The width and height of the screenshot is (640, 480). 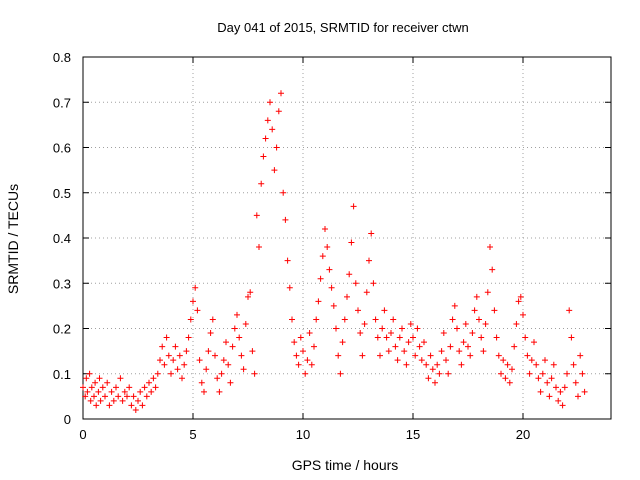 What do you see at coordinates (303, 434) in the screenshot?
I see `x-tick-label: 10` at bounding box center [303, 434].